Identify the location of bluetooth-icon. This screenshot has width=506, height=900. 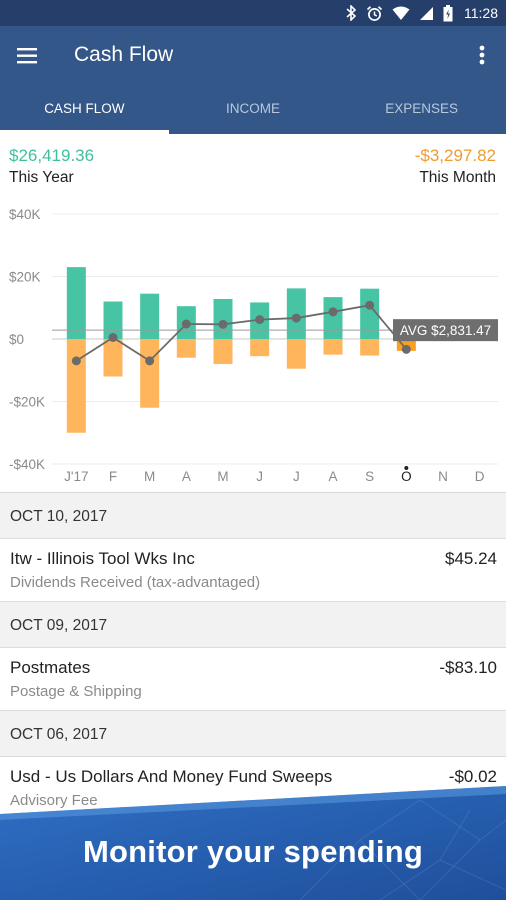
(351, 13).